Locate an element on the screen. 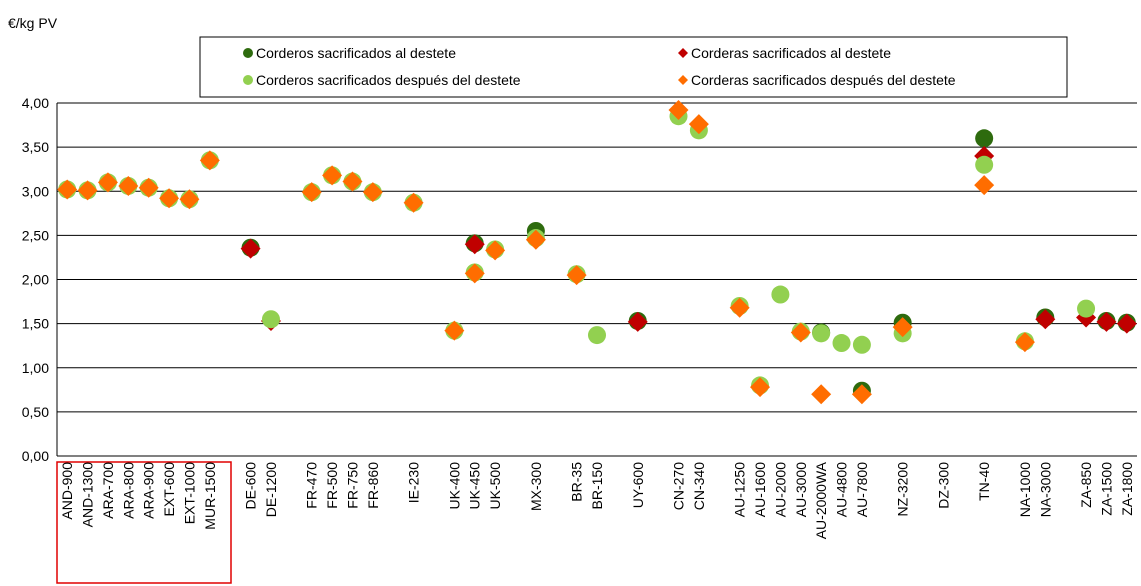 This screenshot has height=586, width=1141. x-tick-label: UK-400 is located at coordinates (454, 486).